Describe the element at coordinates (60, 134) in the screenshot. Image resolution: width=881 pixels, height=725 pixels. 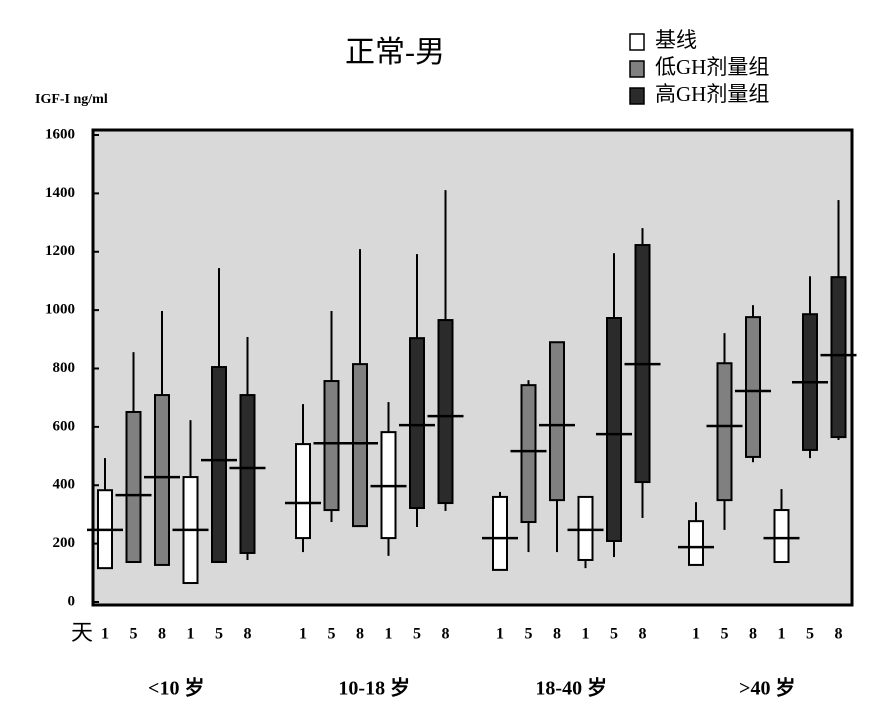
I see `y-tick-label: 1600` at that location.